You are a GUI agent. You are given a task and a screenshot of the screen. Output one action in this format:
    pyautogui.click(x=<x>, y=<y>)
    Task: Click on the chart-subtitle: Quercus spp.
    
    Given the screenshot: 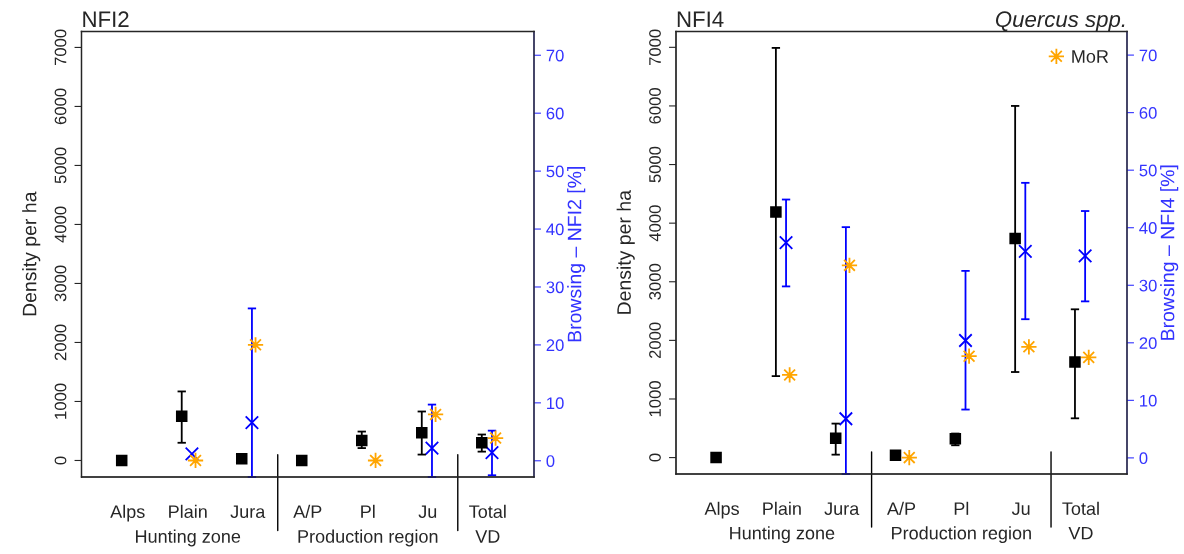 What is the action you would take?
    pyautogui.click(x=1060, y=21)
    